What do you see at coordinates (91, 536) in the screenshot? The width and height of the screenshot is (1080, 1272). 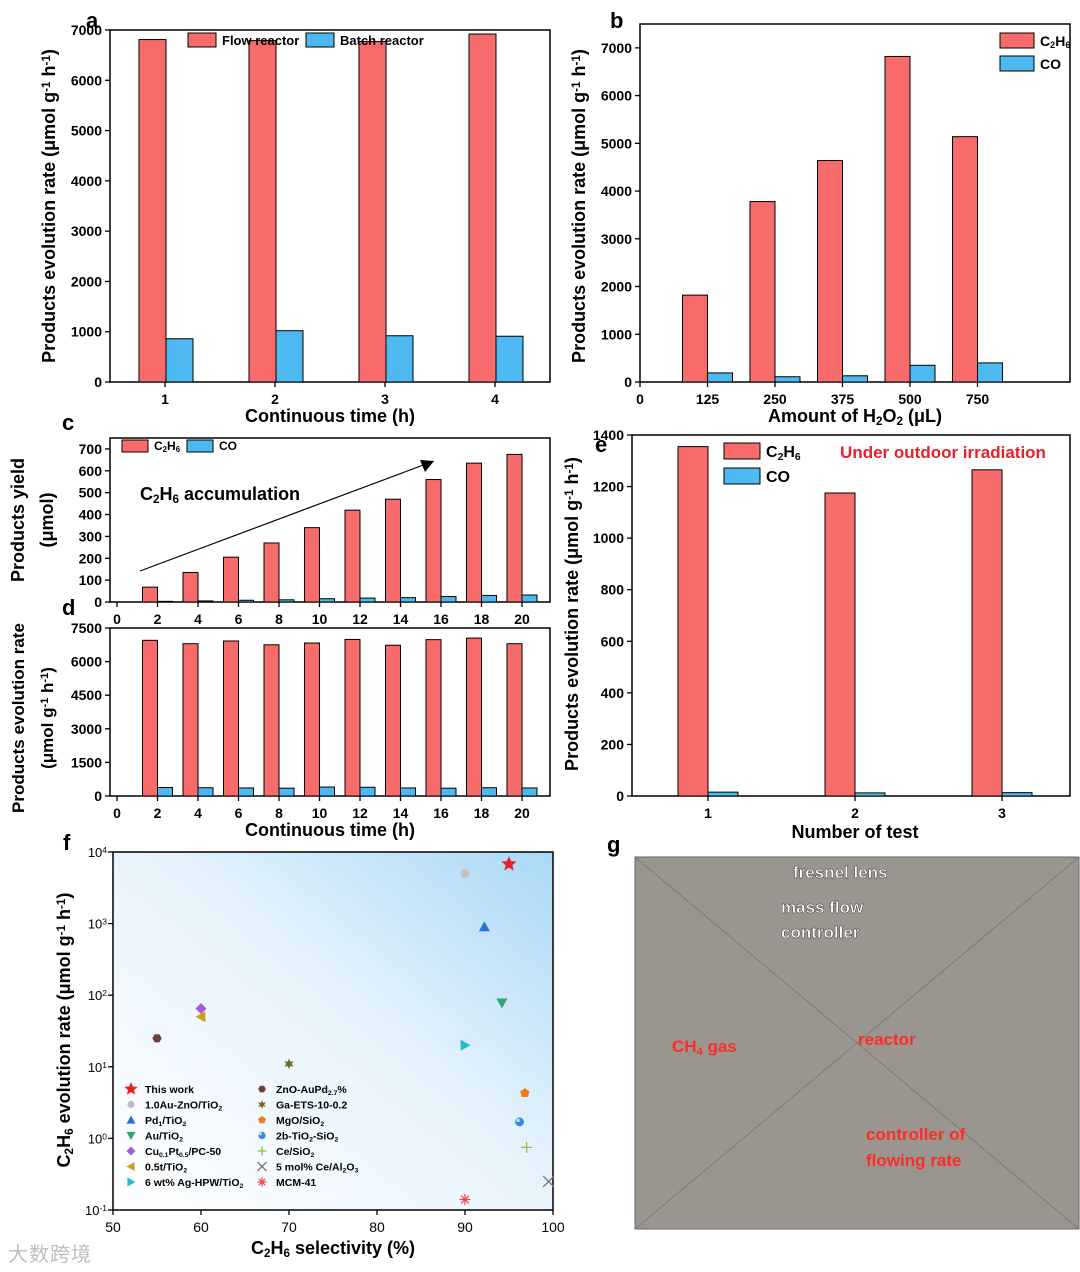 I see `y-tick-label: 300` at bounding box center [91, 536].